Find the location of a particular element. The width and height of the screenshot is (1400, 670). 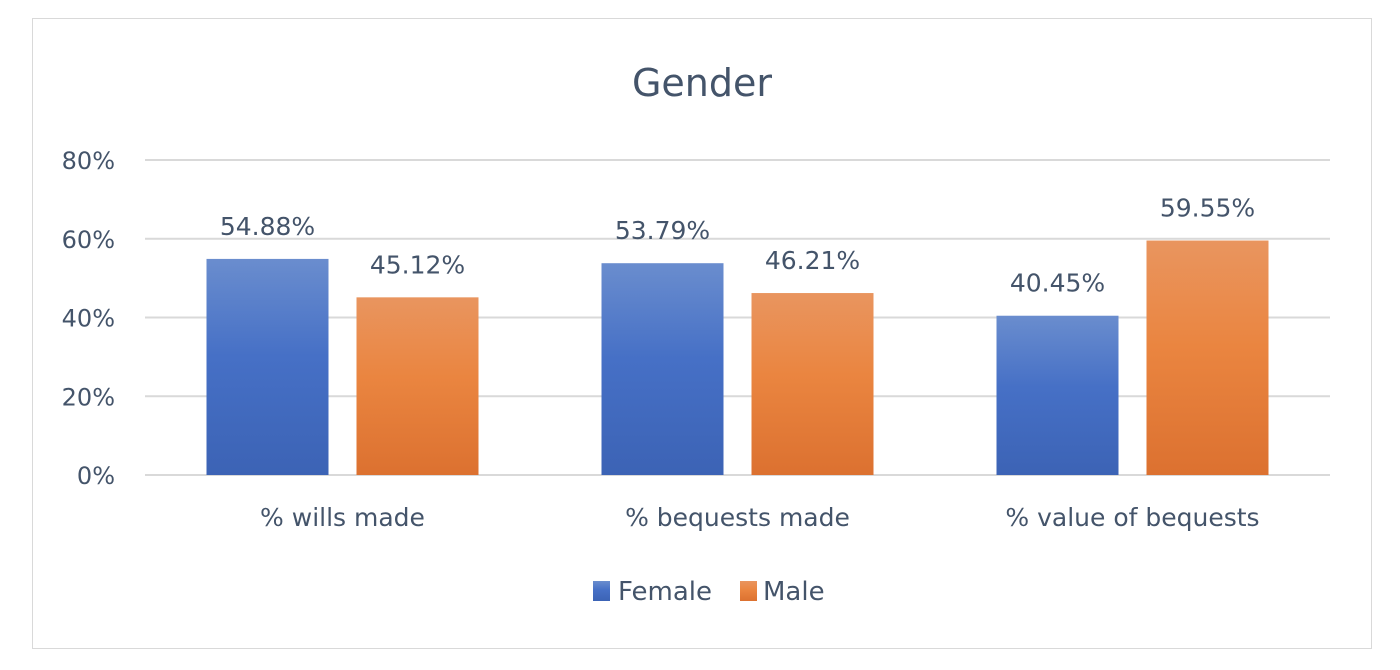

y-tick-label: 40% is located at coordinates (88, 319).